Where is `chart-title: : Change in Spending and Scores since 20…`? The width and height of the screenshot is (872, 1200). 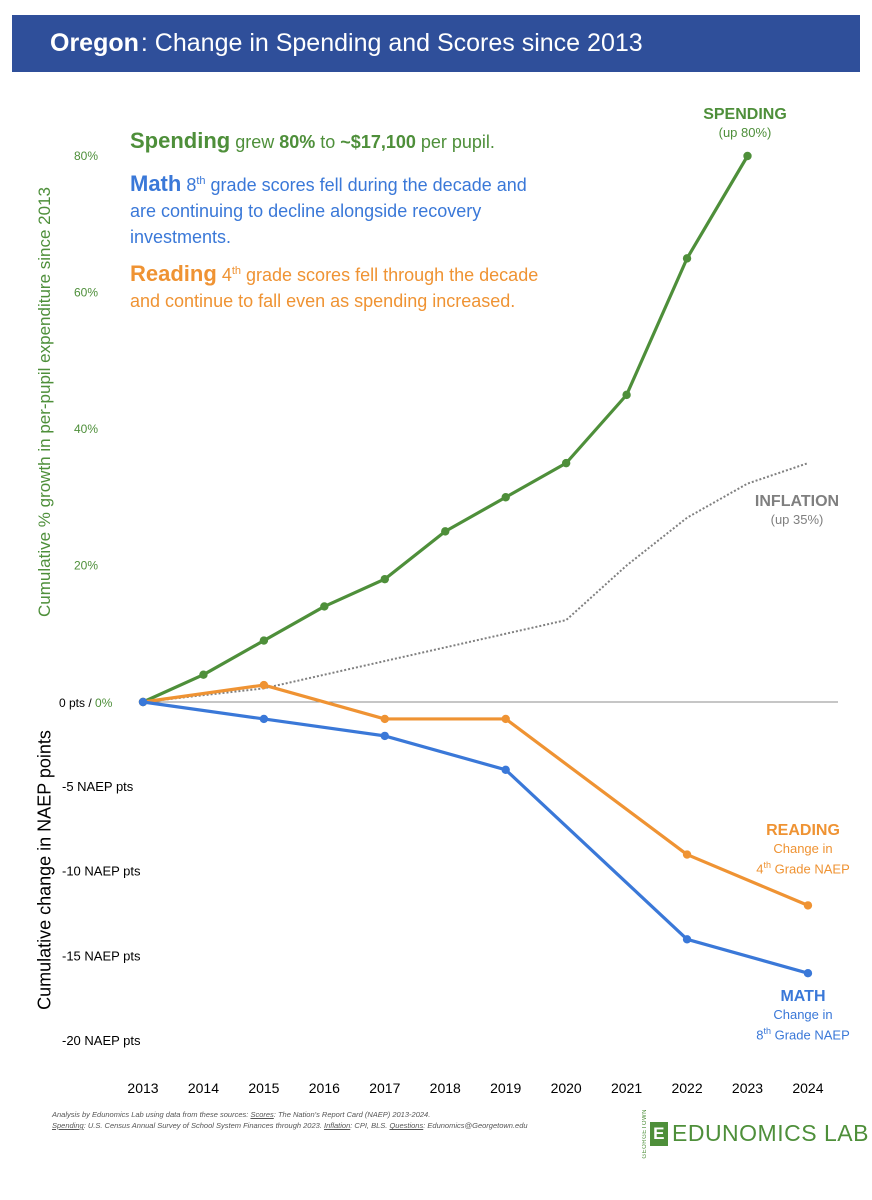 chart-title: : Change in Spending and Scores since 20… is located at coordinates (391, 43).